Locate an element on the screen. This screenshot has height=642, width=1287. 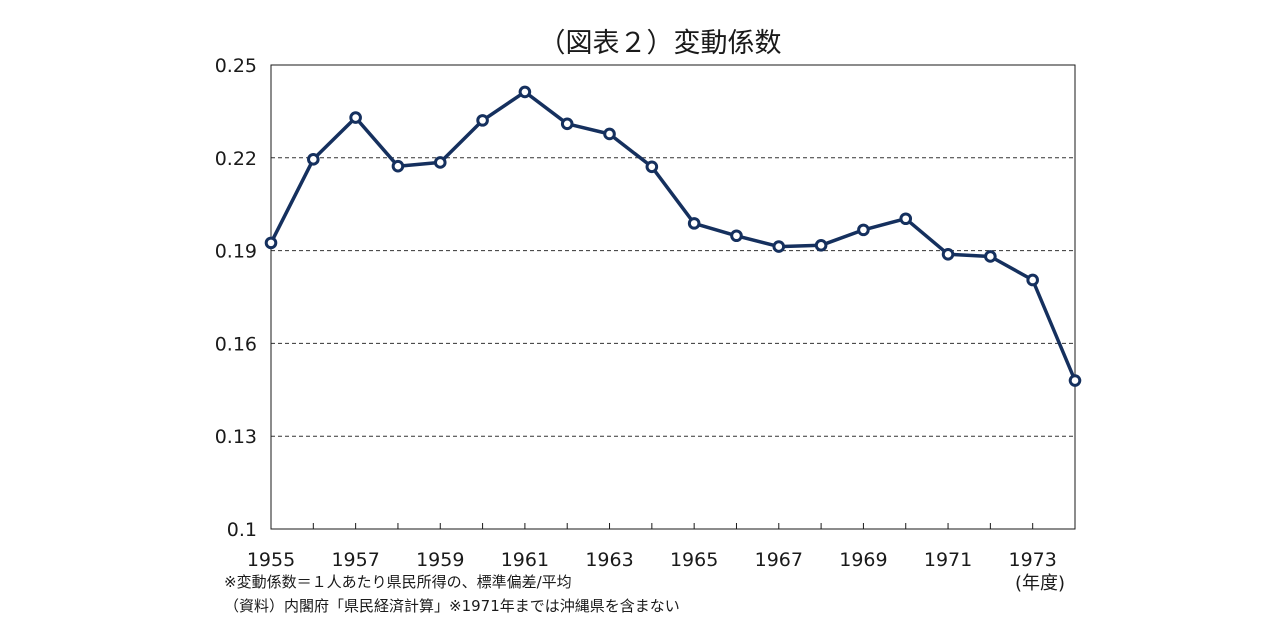
footnote-source: （資料）内閣府「県民経済計算」※1971年までは沖縄県を含まない is located at coordinates (452, 606).